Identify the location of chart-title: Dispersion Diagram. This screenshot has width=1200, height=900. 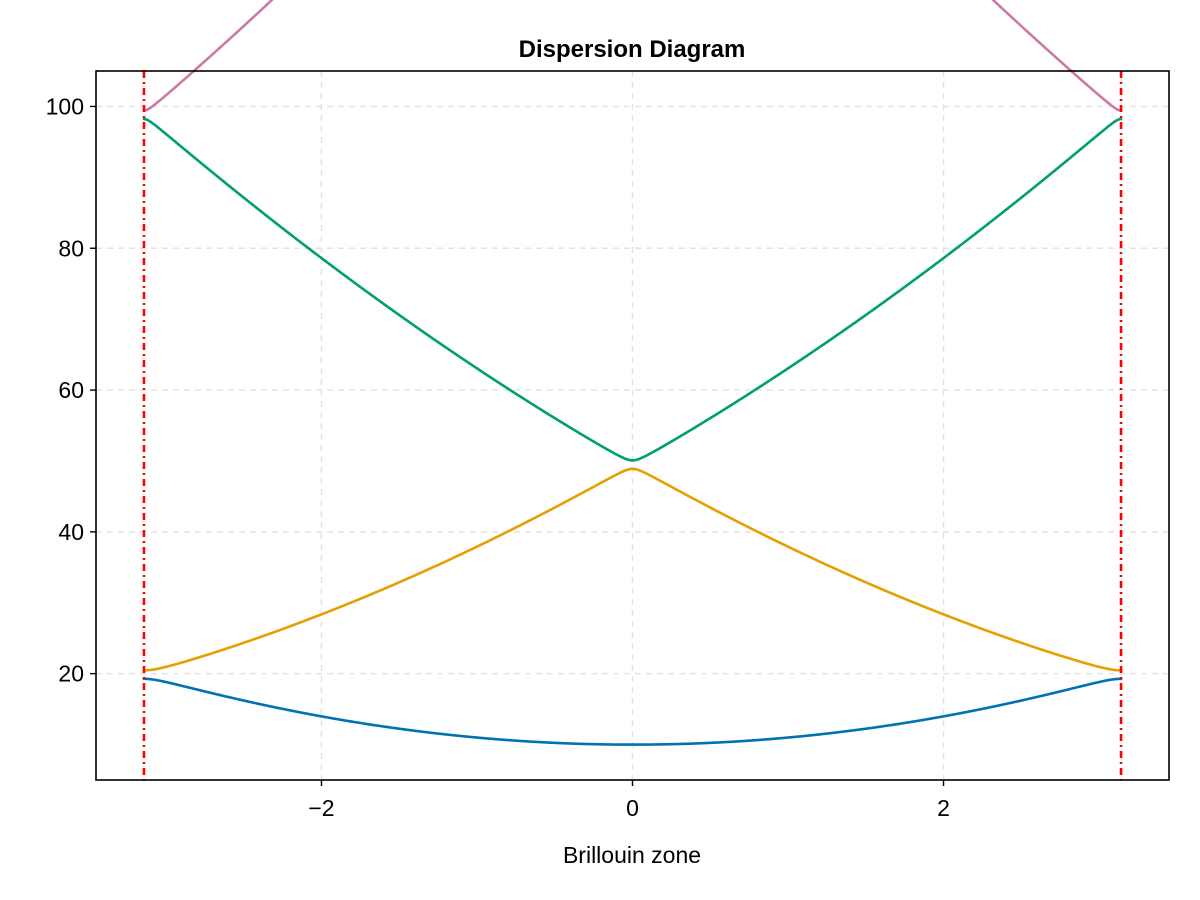
(632, 49).